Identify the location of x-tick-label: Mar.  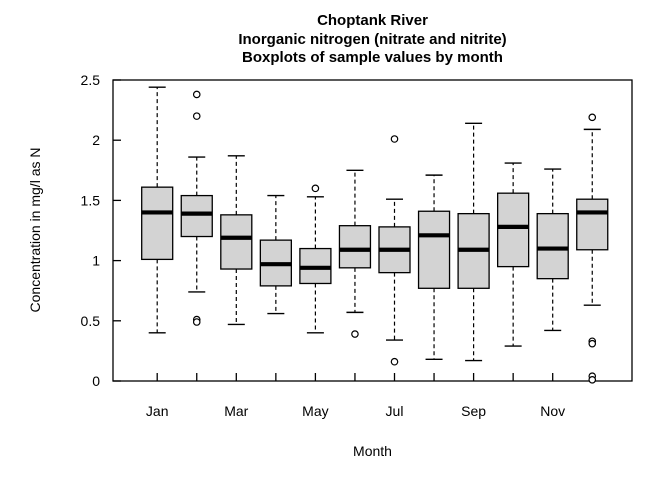
(236, 411).